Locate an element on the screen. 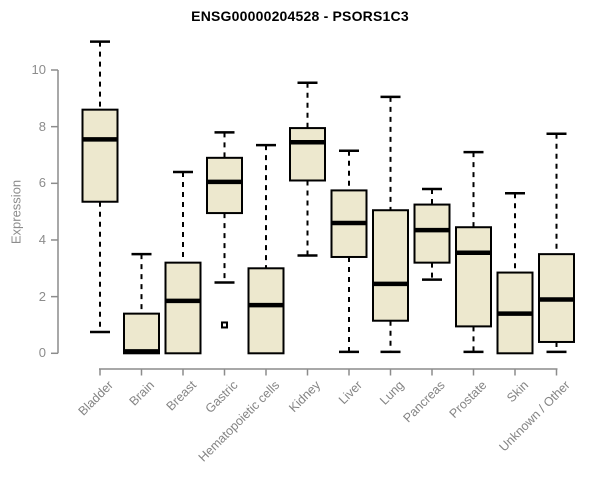 The image size is (600, 500). box-pancreas is located at coordinates (432, 233).